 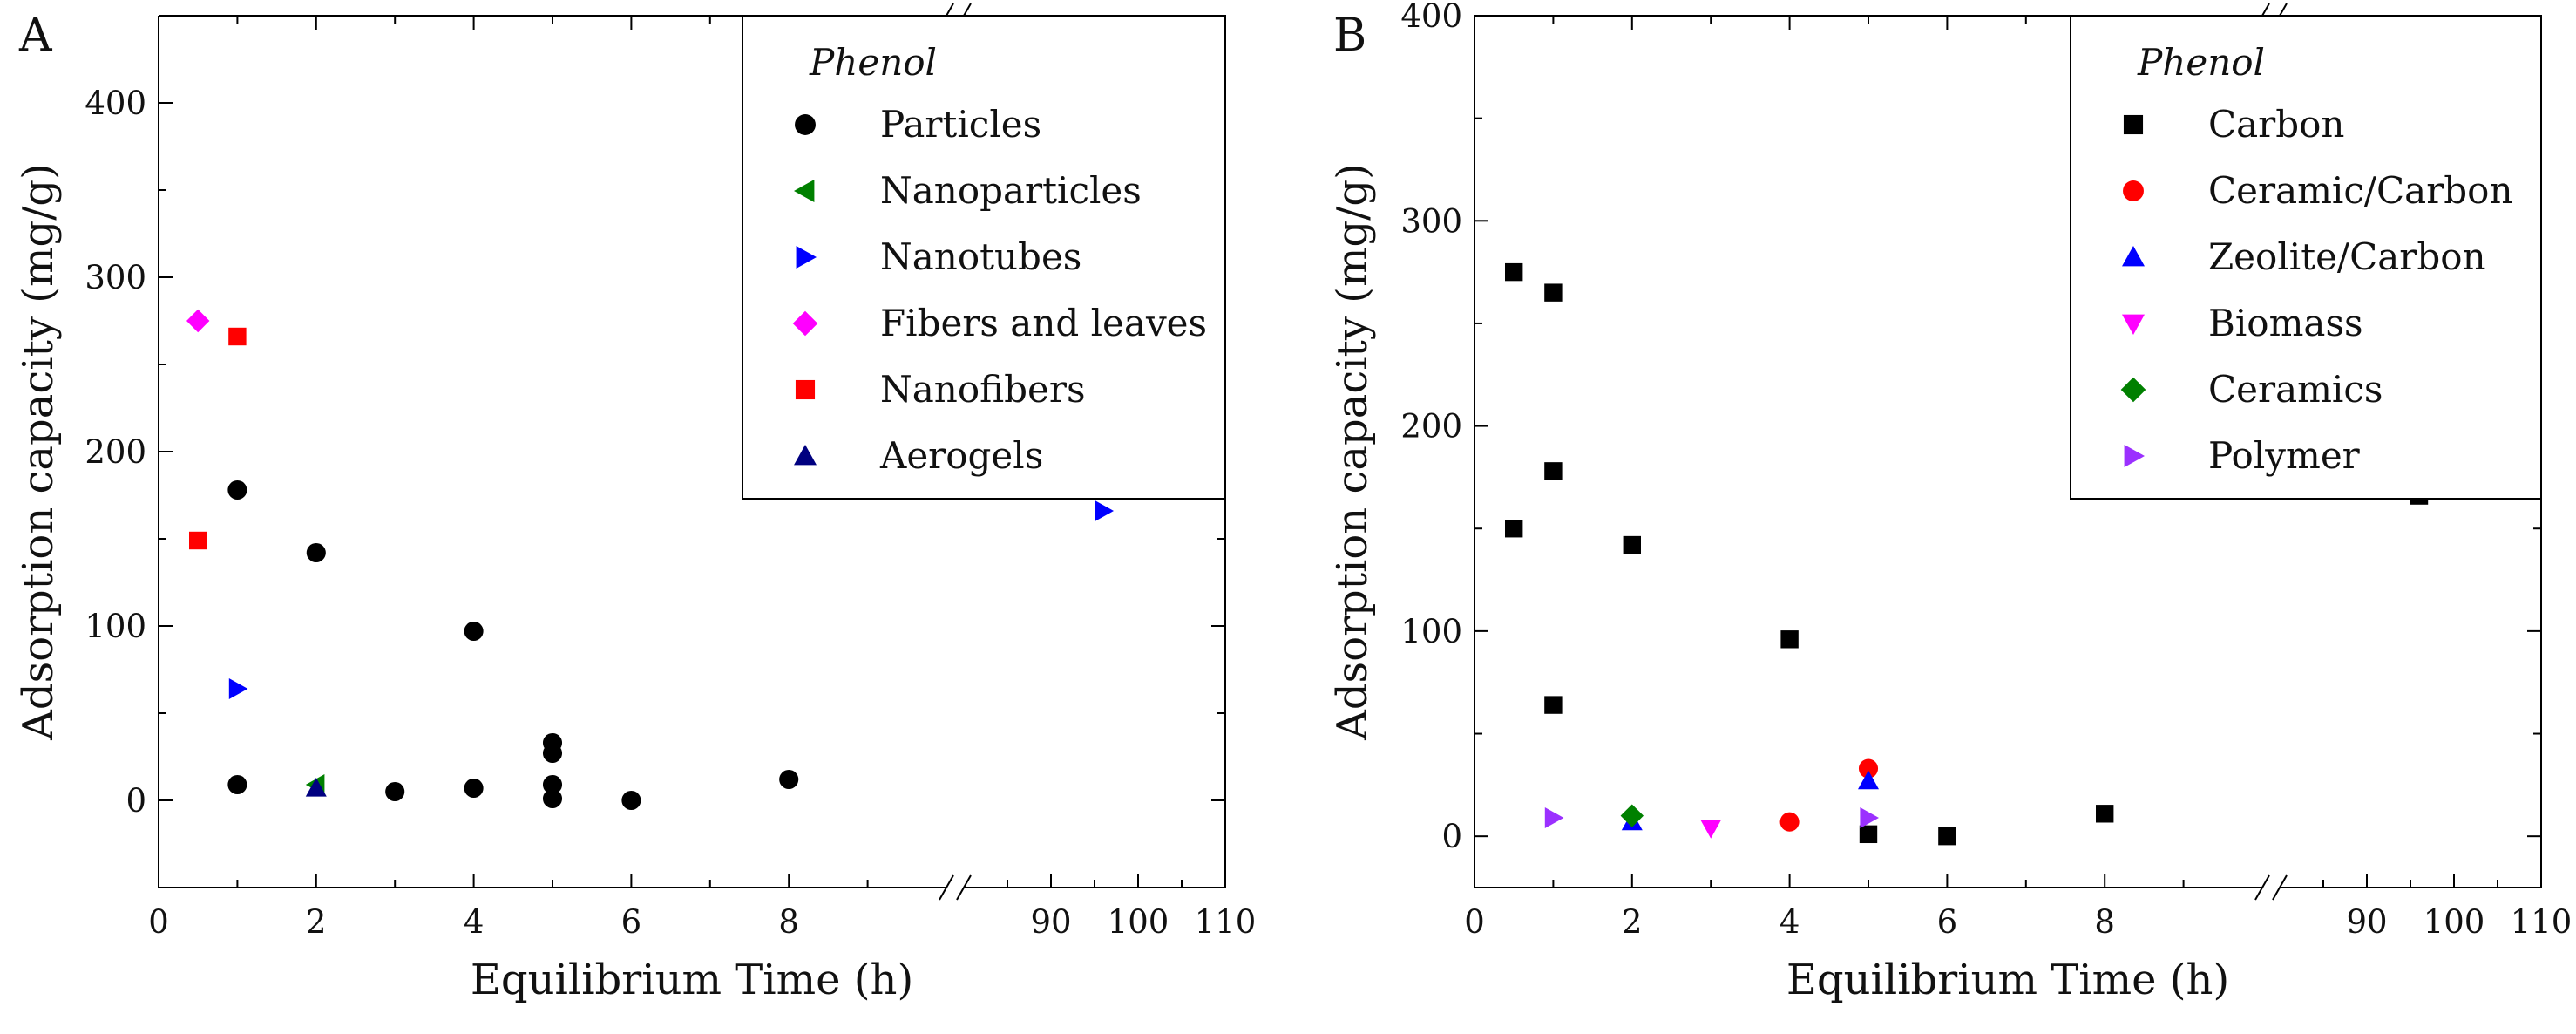 What do you see at coordinates (2134, 324) in the screenshot?
I see `legend-marker-biomass` at bounding box center [2134, 324].